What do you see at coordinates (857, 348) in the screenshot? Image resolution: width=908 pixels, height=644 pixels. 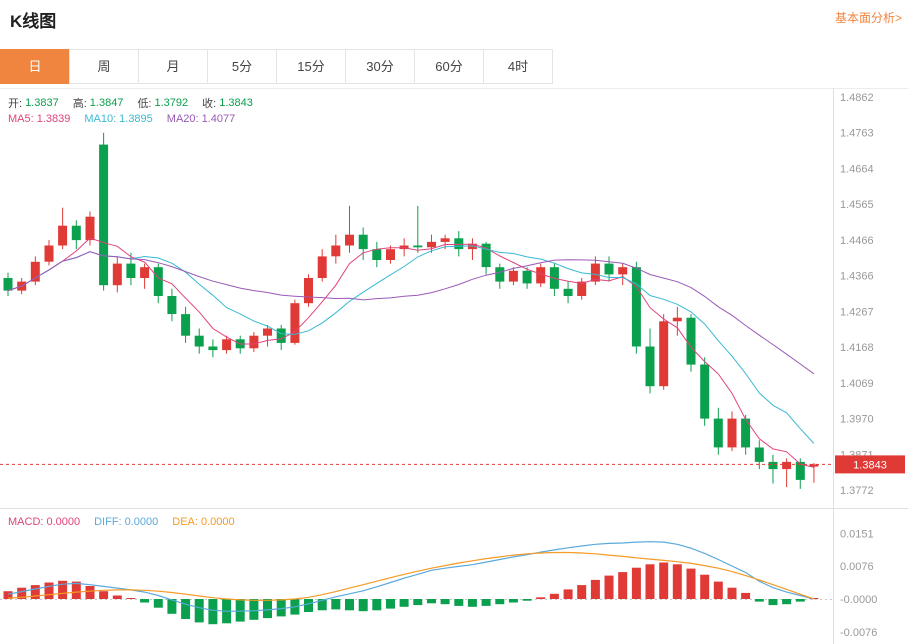 I see `svg-text: 1.4168` at bounding box center [857, 348].